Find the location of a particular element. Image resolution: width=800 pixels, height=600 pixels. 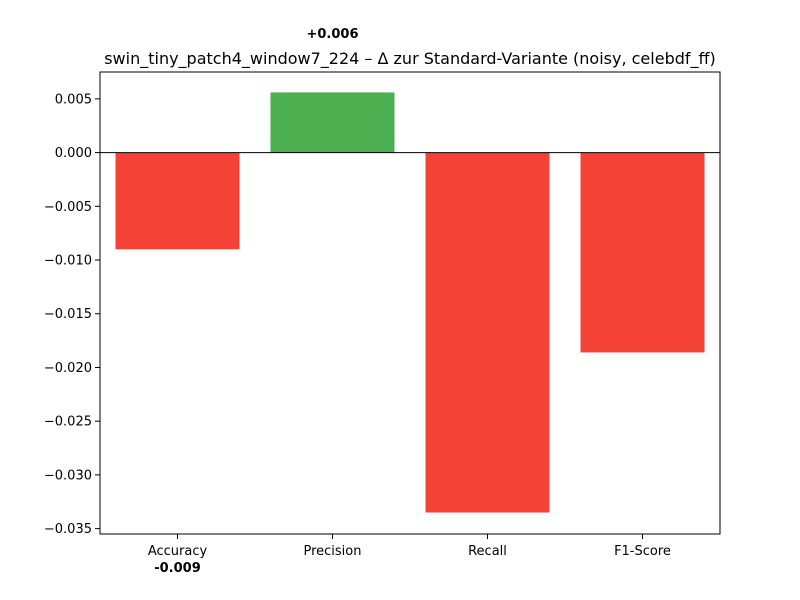

y-tick-label: −0.010 is located at coordinates (68, 261).